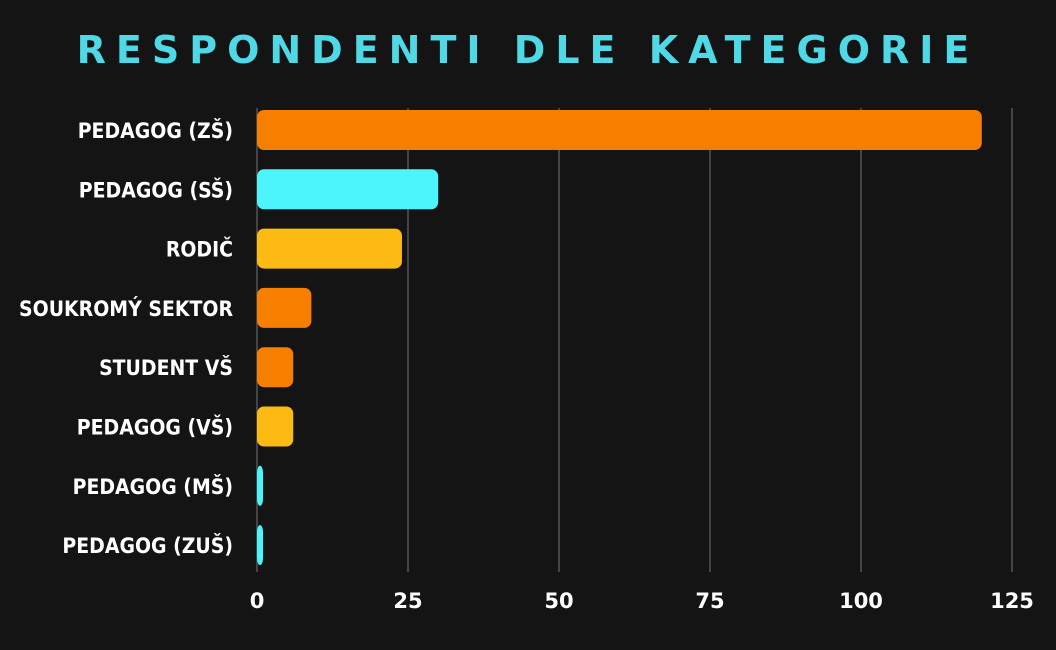 This screenshot has width=1056, height=650. I want to click on x-tick-label: 125, so click(1012, 601).